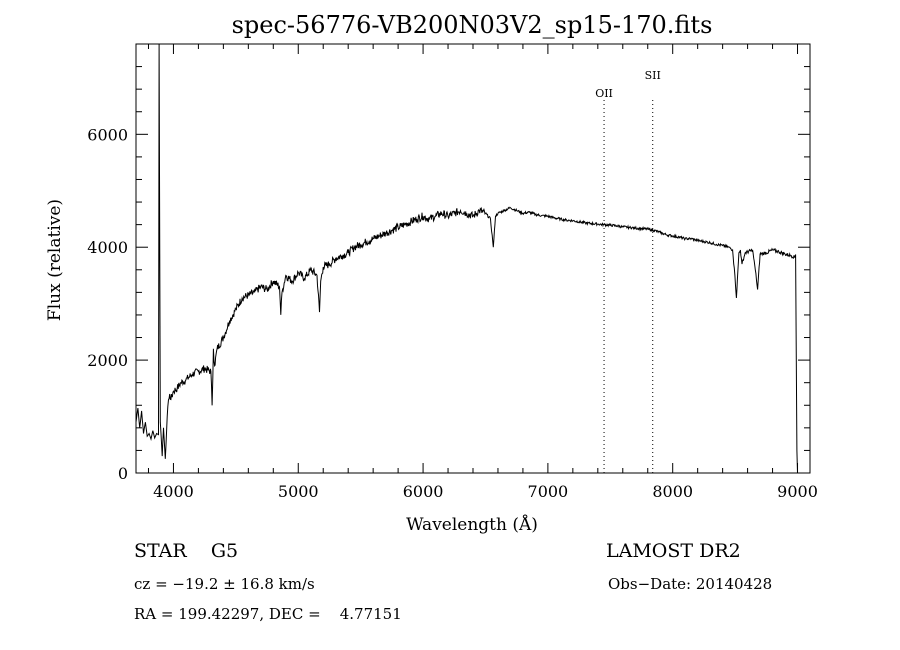 The width and height of the screenshot is (900, 650). I want to click on x-tick-label: 5000, so click(298, 491).